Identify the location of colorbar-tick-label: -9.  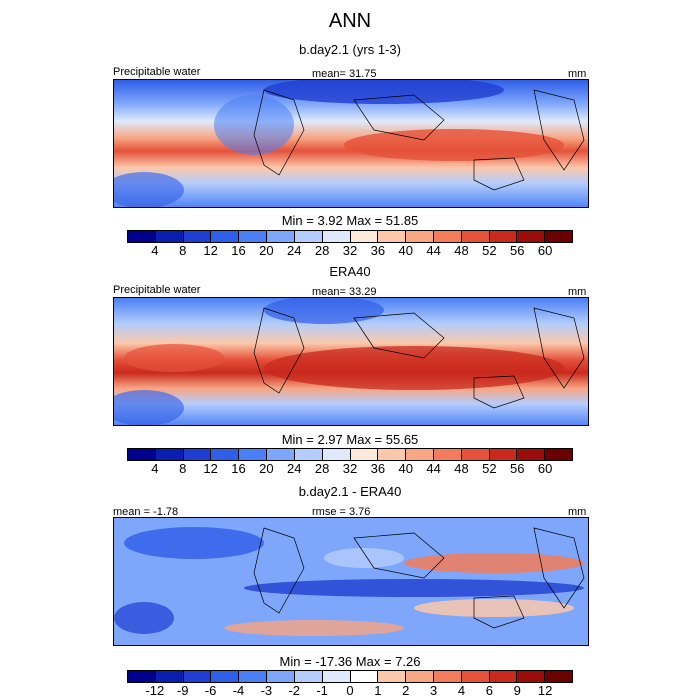
(182, 690).